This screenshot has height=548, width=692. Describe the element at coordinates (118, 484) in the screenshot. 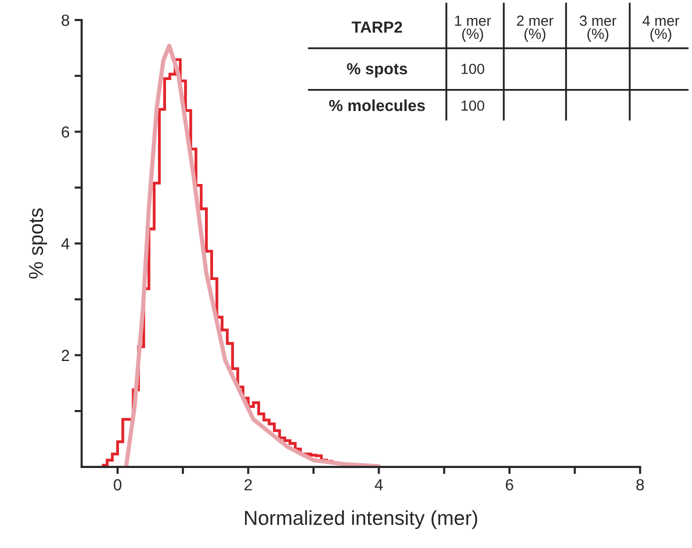

I see `x-tick-label: 0` at that location.